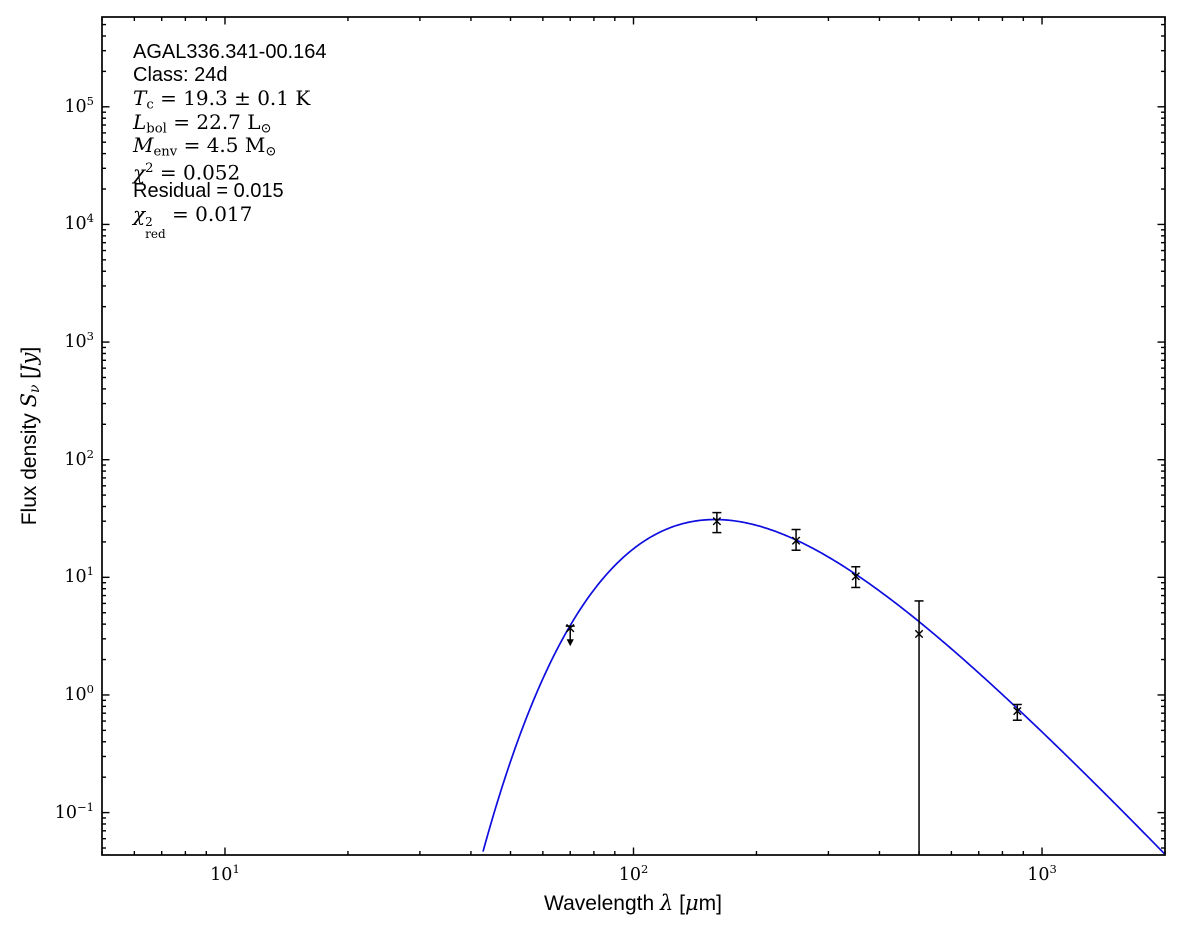 Image resolution: width=1200 pixels, height=933 pixels. I want to click on text-segment: M, so click(143, 144).